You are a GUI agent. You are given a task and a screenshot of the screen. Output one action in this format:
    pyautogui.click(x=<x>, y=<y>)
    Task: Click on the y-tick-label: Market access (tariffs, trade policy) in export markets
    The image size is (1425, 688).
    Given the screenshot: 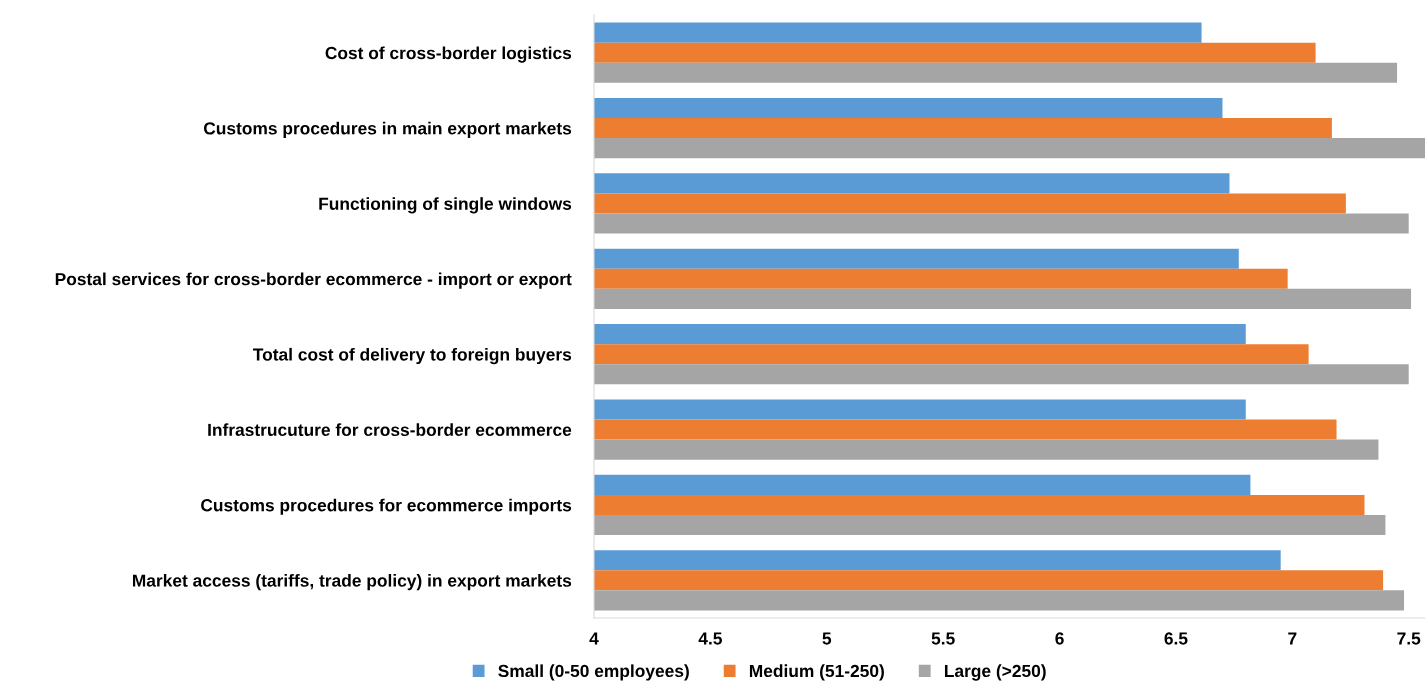 What is the action you would take?
    pyautogui.click(x=352, y=582)
    